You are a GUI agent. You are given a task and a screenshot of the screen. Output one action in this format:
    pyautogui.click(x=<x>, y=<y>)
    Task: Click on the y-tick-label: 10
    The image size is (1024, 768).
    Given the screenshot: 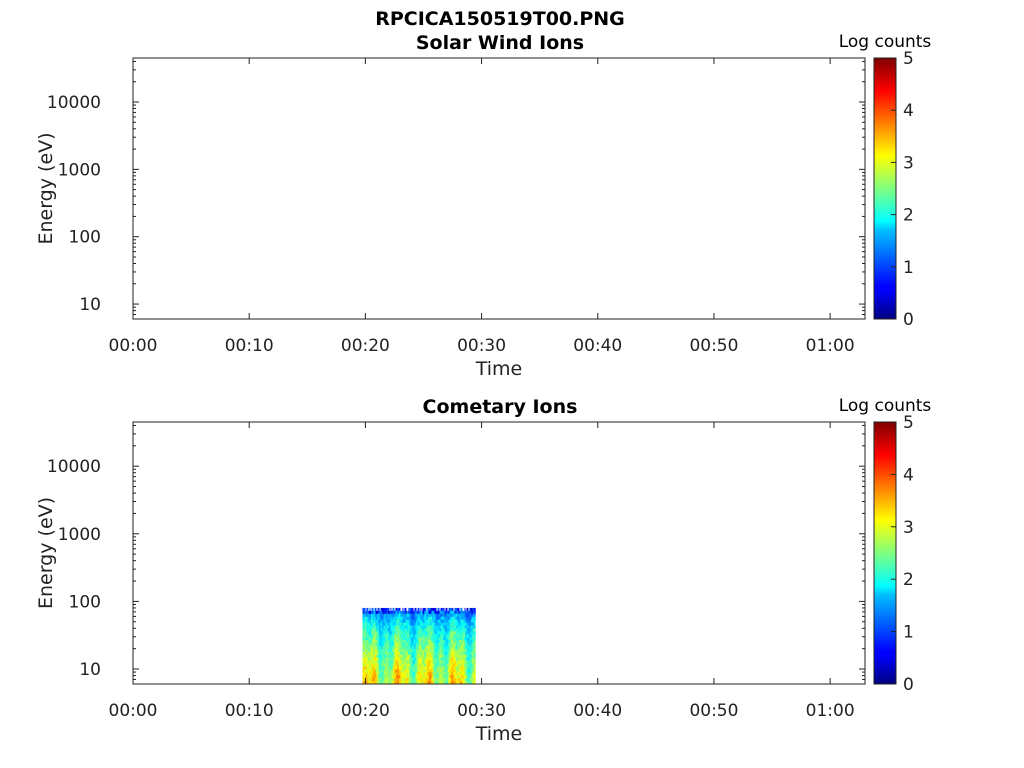 What is the action you would take?
    pyautogui.click(x=90, y=670)
    